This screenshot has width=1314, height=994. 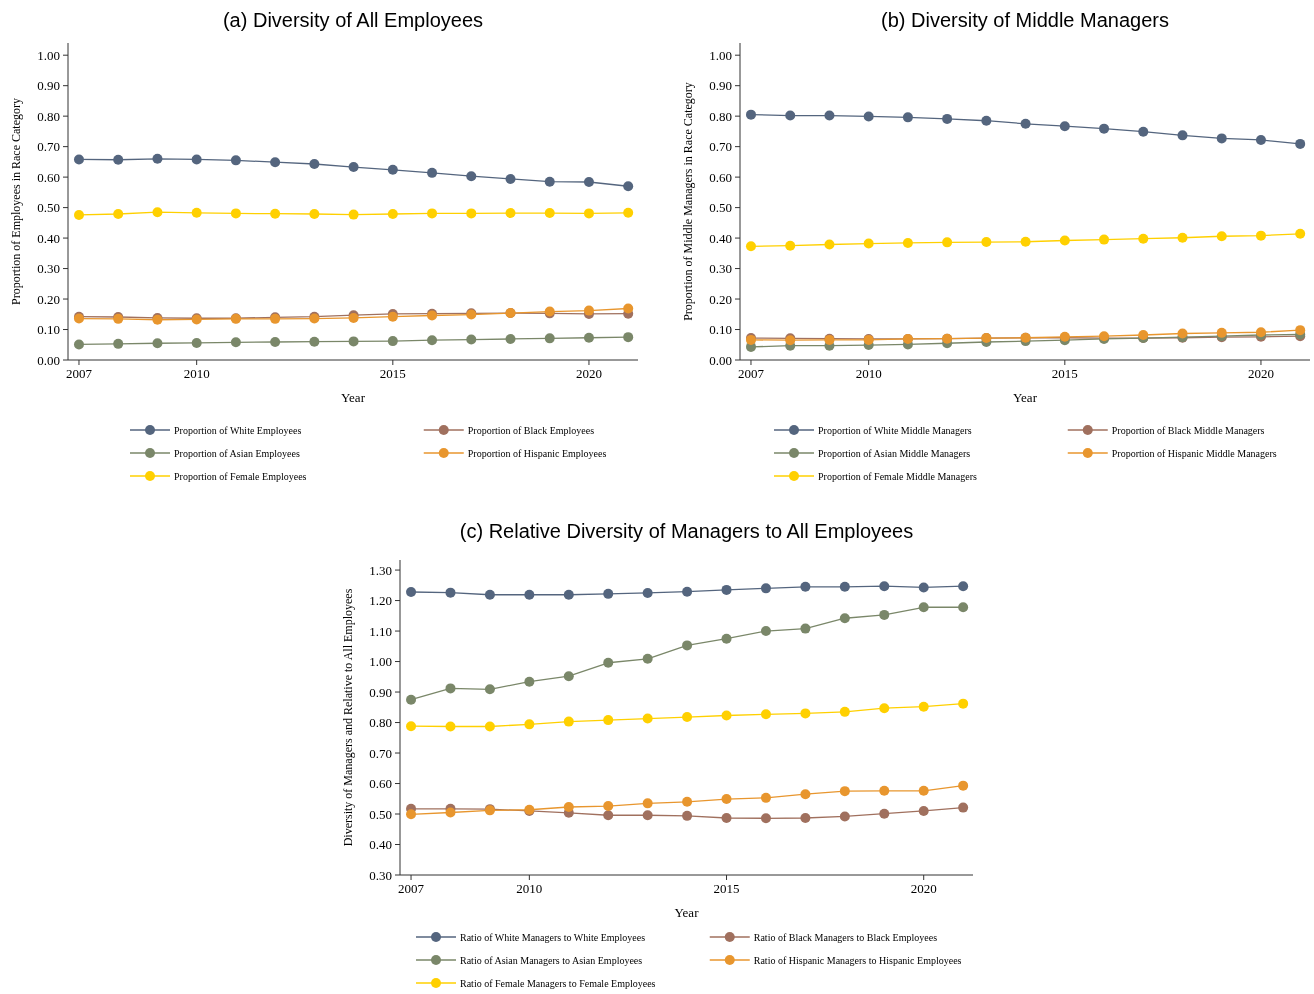 What do you see at coordinates (348, 717) in the screenshot?
I see `y-axis-title: Diversity of Managers and Relative to All Employees` at bounding box center [348, 717].